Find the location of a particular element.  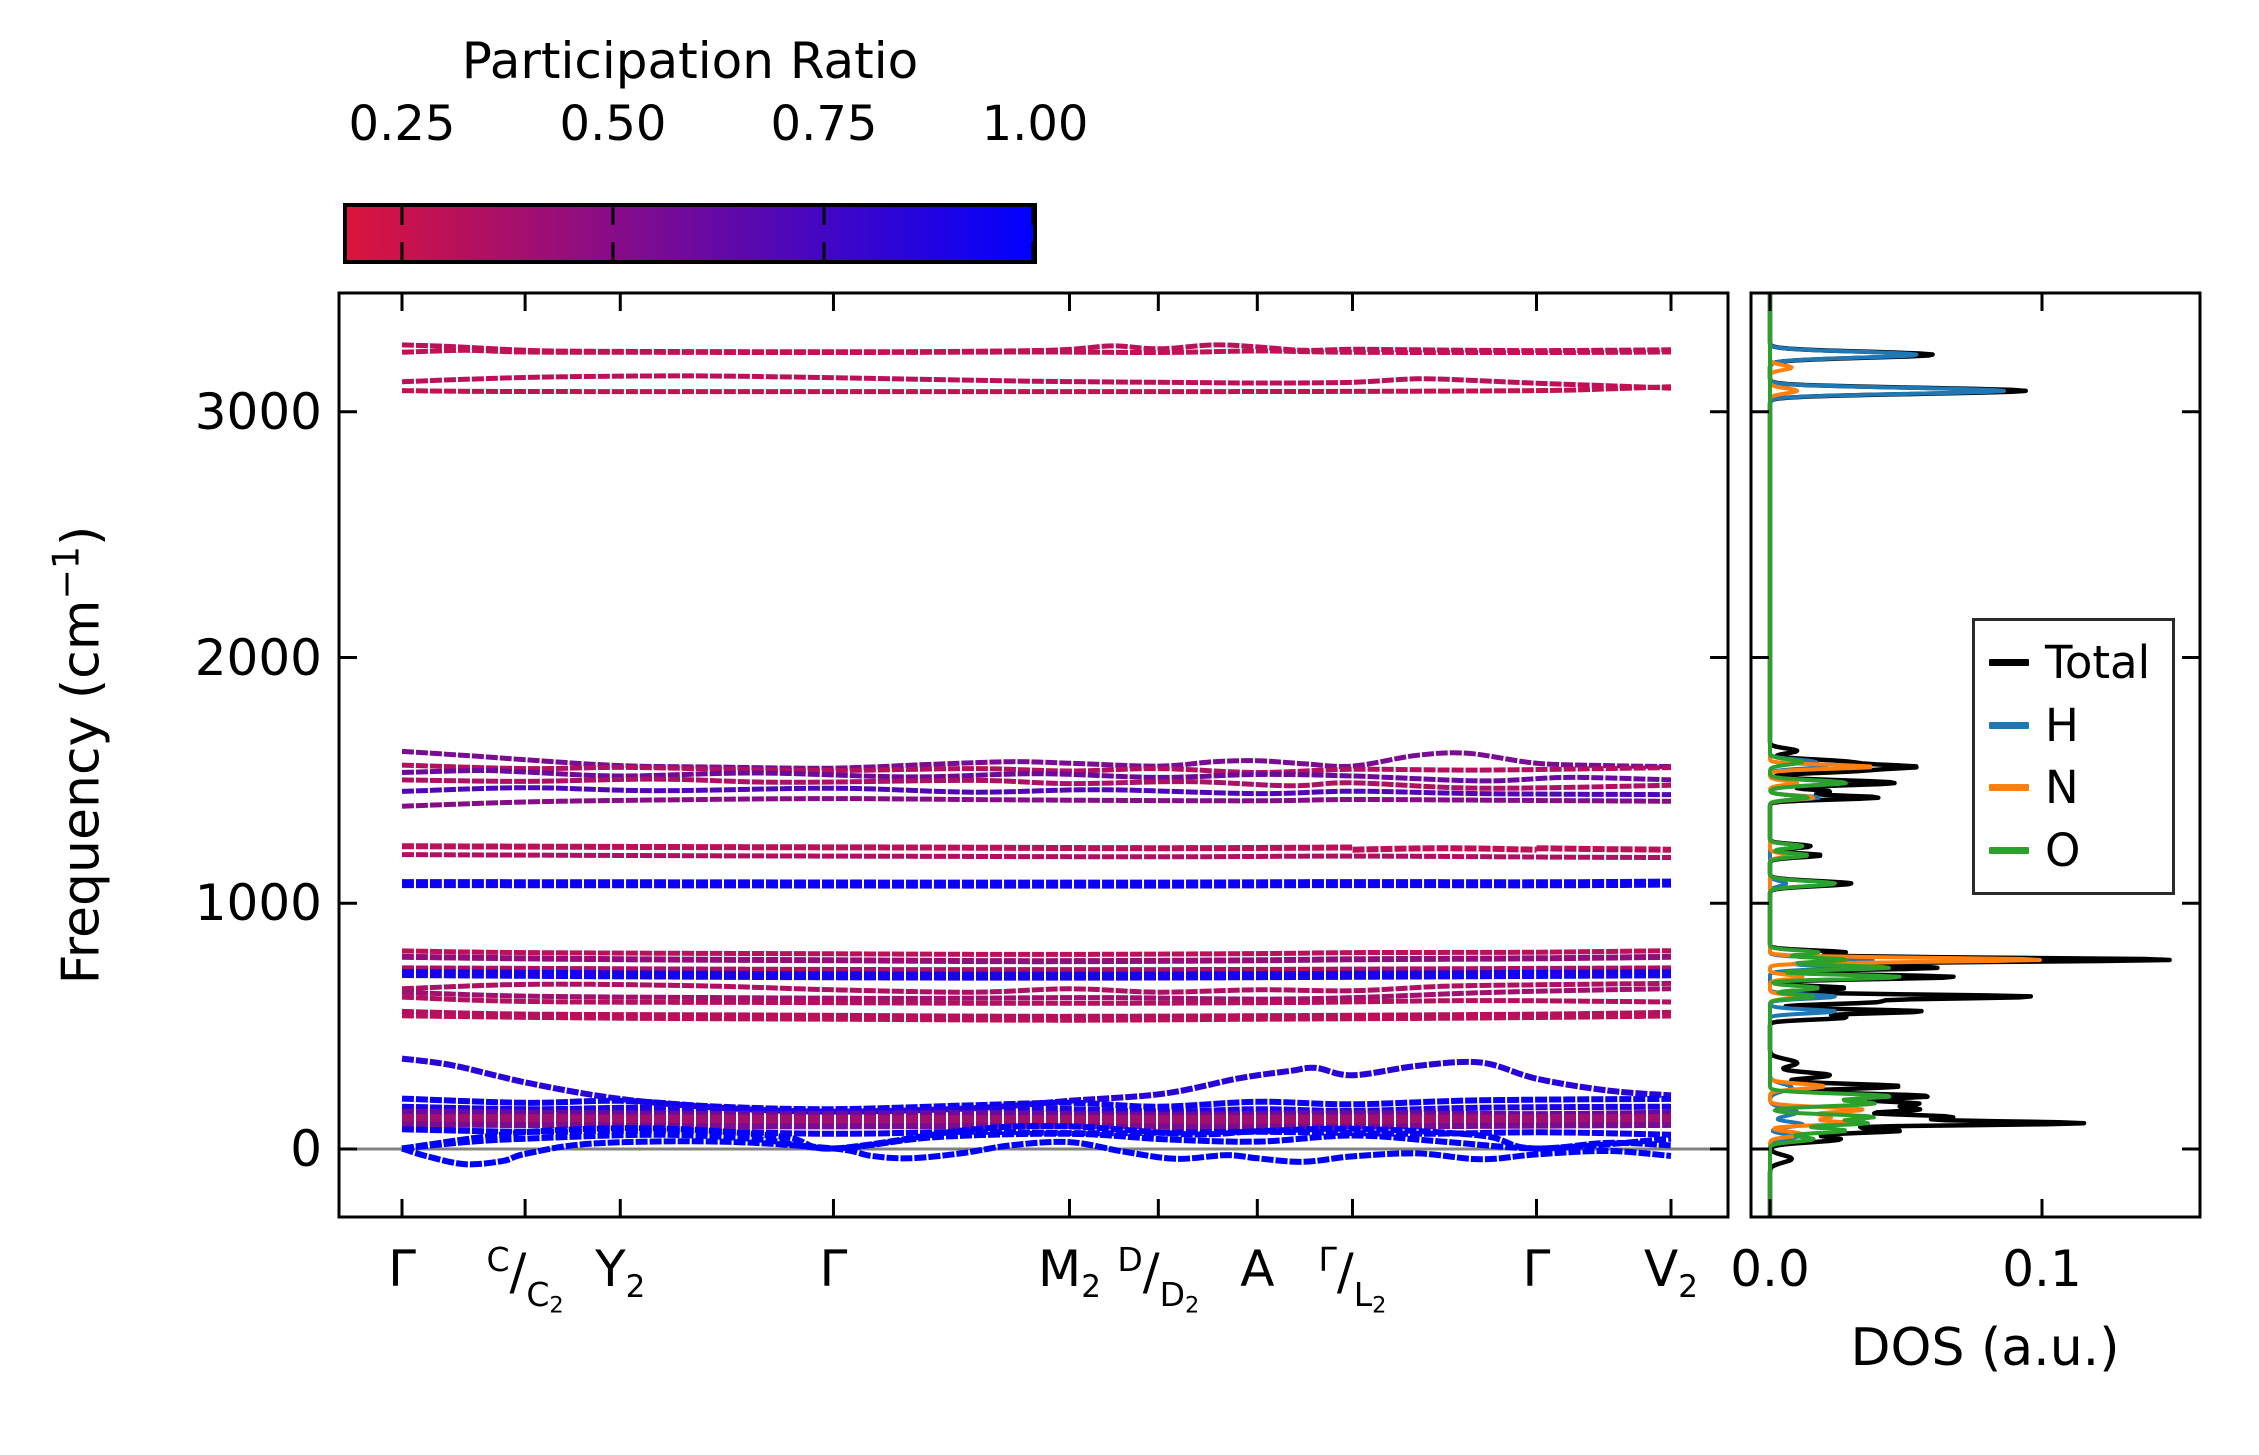

legend-label-n: N is located at coordinates (2062, 788).